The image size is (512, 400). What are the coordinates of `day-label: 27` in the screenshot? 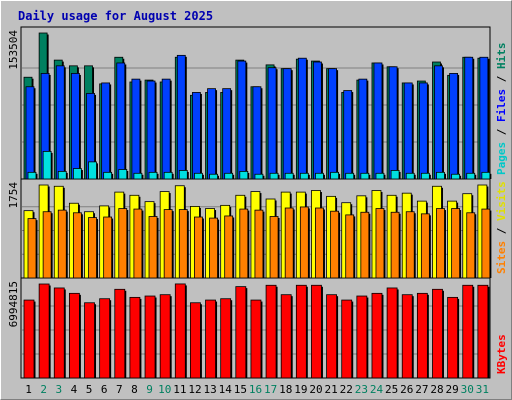 It's located at (421, 389).